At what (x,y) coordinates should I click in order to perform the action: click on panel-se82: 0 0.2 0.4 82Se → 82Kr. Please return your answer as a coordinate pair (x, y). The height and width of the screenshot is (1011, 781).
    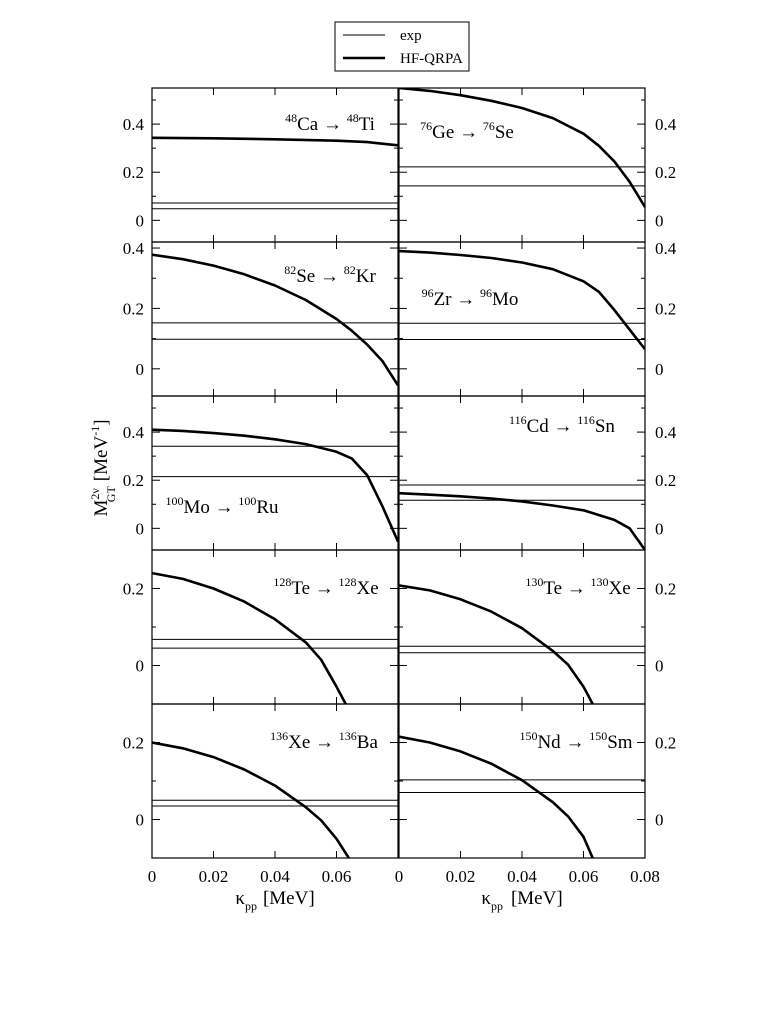
    Looking at the image, I should click on (261, 318).